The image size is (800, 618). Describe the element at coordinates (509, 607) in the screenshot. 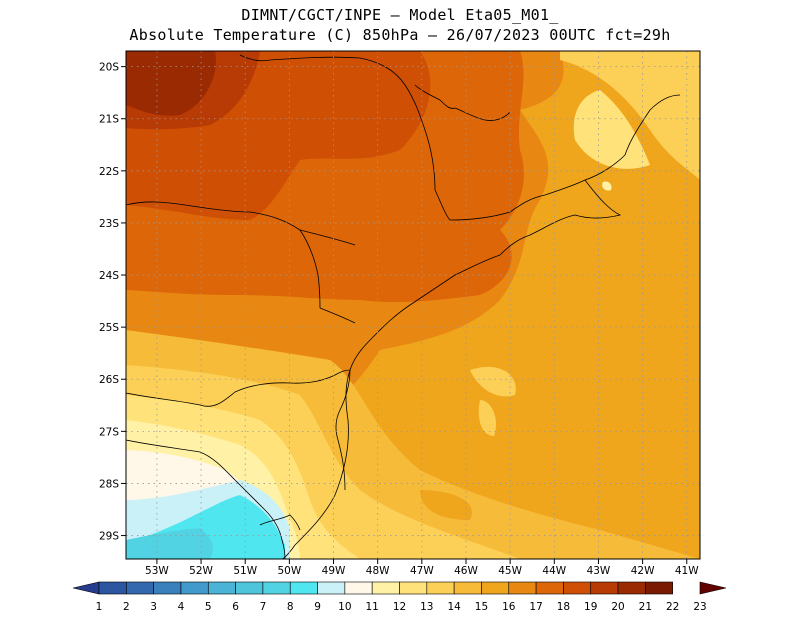

I see `colorbar-label: 16` at that location.